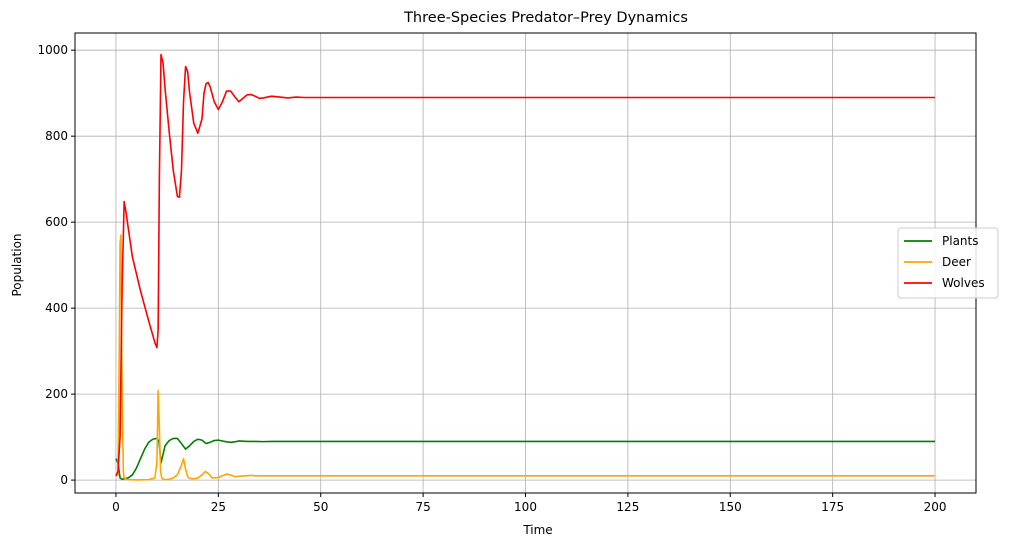 The image size is (1014, 547). What do you see at coordinates (17, 264) in the screenshot?
I see `y-axis-label: Population` at bounding box center [17, 264].